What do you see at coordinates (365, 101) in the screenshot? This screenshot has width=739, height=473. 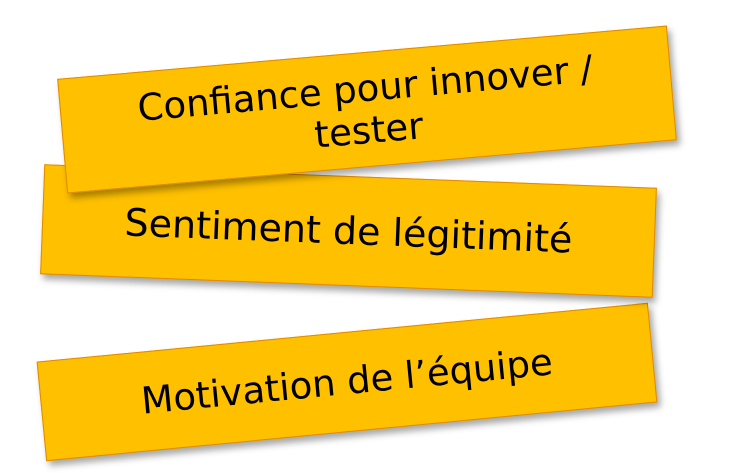 I see `banner-confiance-label: Confiance pour innover / tester` at bounding box center [365, 101].